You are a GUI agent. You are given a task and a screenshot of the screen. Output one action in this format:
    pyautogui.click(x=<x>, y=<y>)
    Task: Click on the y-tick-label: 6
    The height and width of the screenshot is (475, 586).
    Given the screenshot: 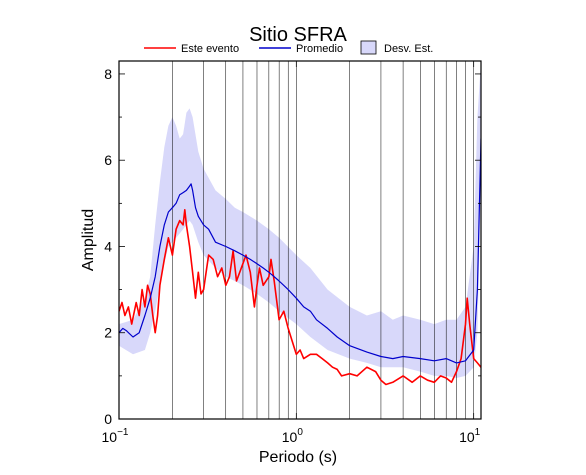 What is the action you would take?
    pyautogui.click(x=108, y=160)
    